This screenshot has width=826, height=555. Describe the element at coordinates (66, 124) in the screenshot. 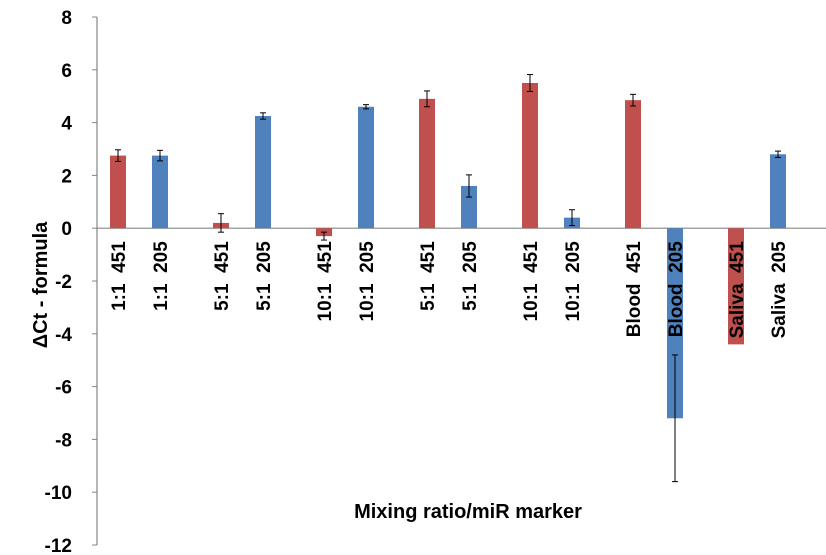

I see `y-tick-label: 4` at that location.